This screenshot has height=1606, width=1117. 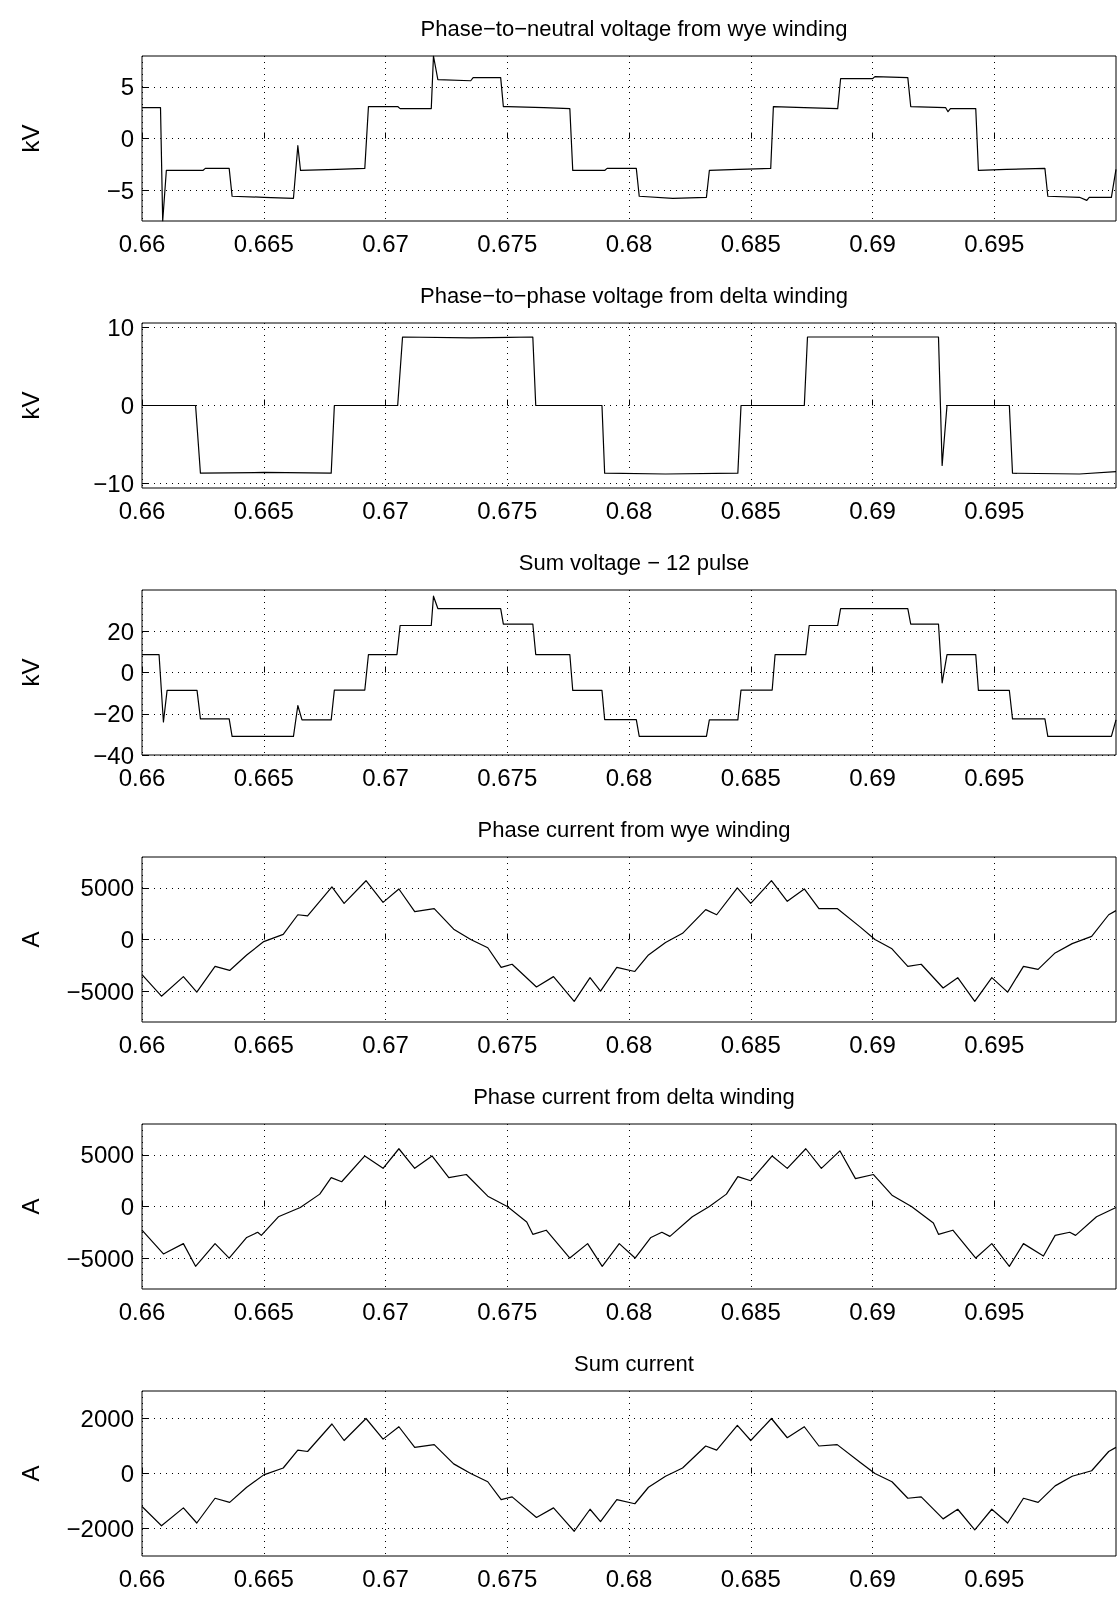 What do you see at coordinates (634, 28) in the screenshot?
I see `chart-title: Phase−to−neutral voltage from wye winding` at bounding box center [634, 28].